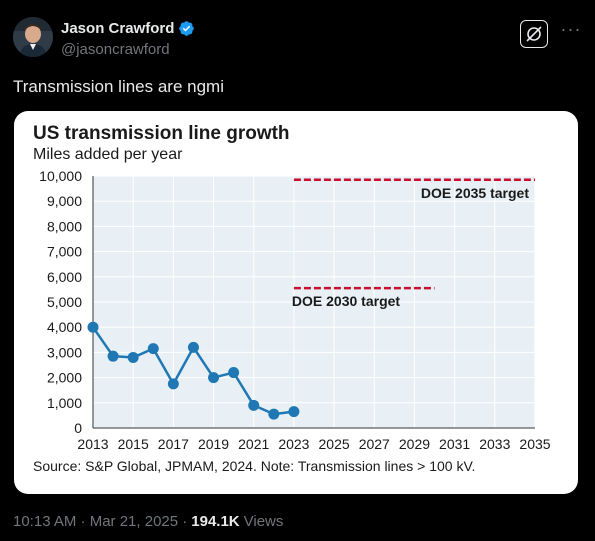  What do you see at coordinates (293, 444) in the screenshot?
I see `x-tick-label: 2023` at bounding box center [293, 444].